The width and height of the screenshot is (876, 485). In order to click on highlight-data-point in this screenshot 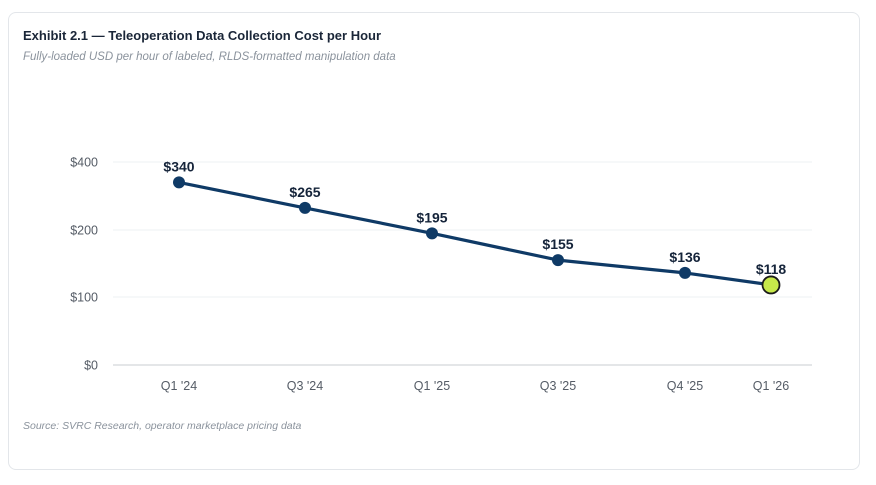, I will do `click(771, 285)`.